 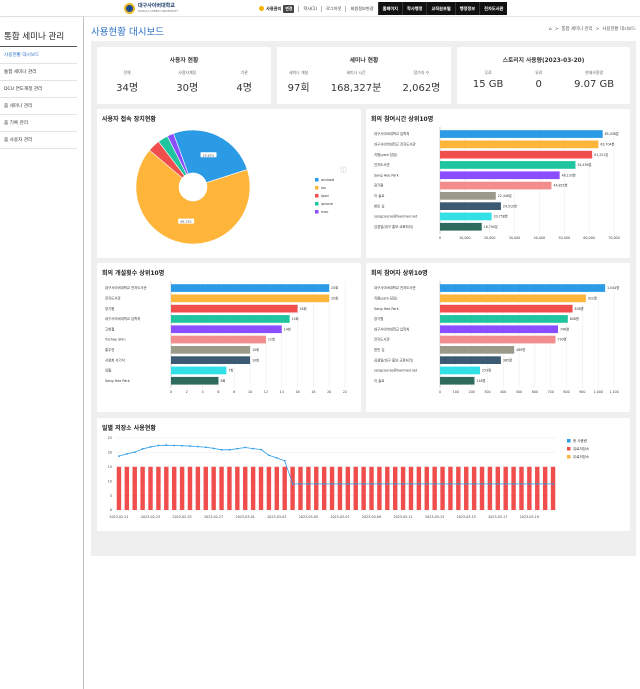 I want to click on stat-label: 사용자계정, so click(x=187, y=72).